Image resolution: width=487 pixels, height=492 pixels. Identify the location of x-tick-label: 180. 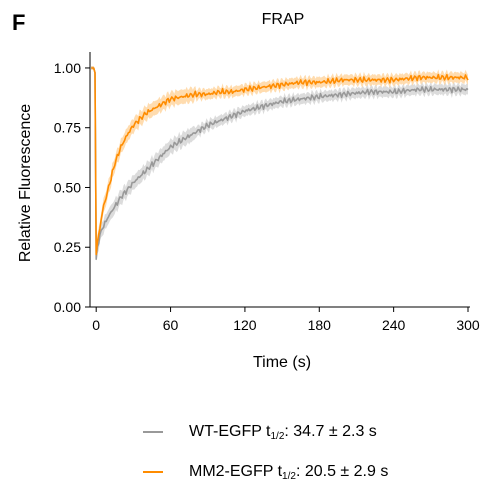
(320, 325).